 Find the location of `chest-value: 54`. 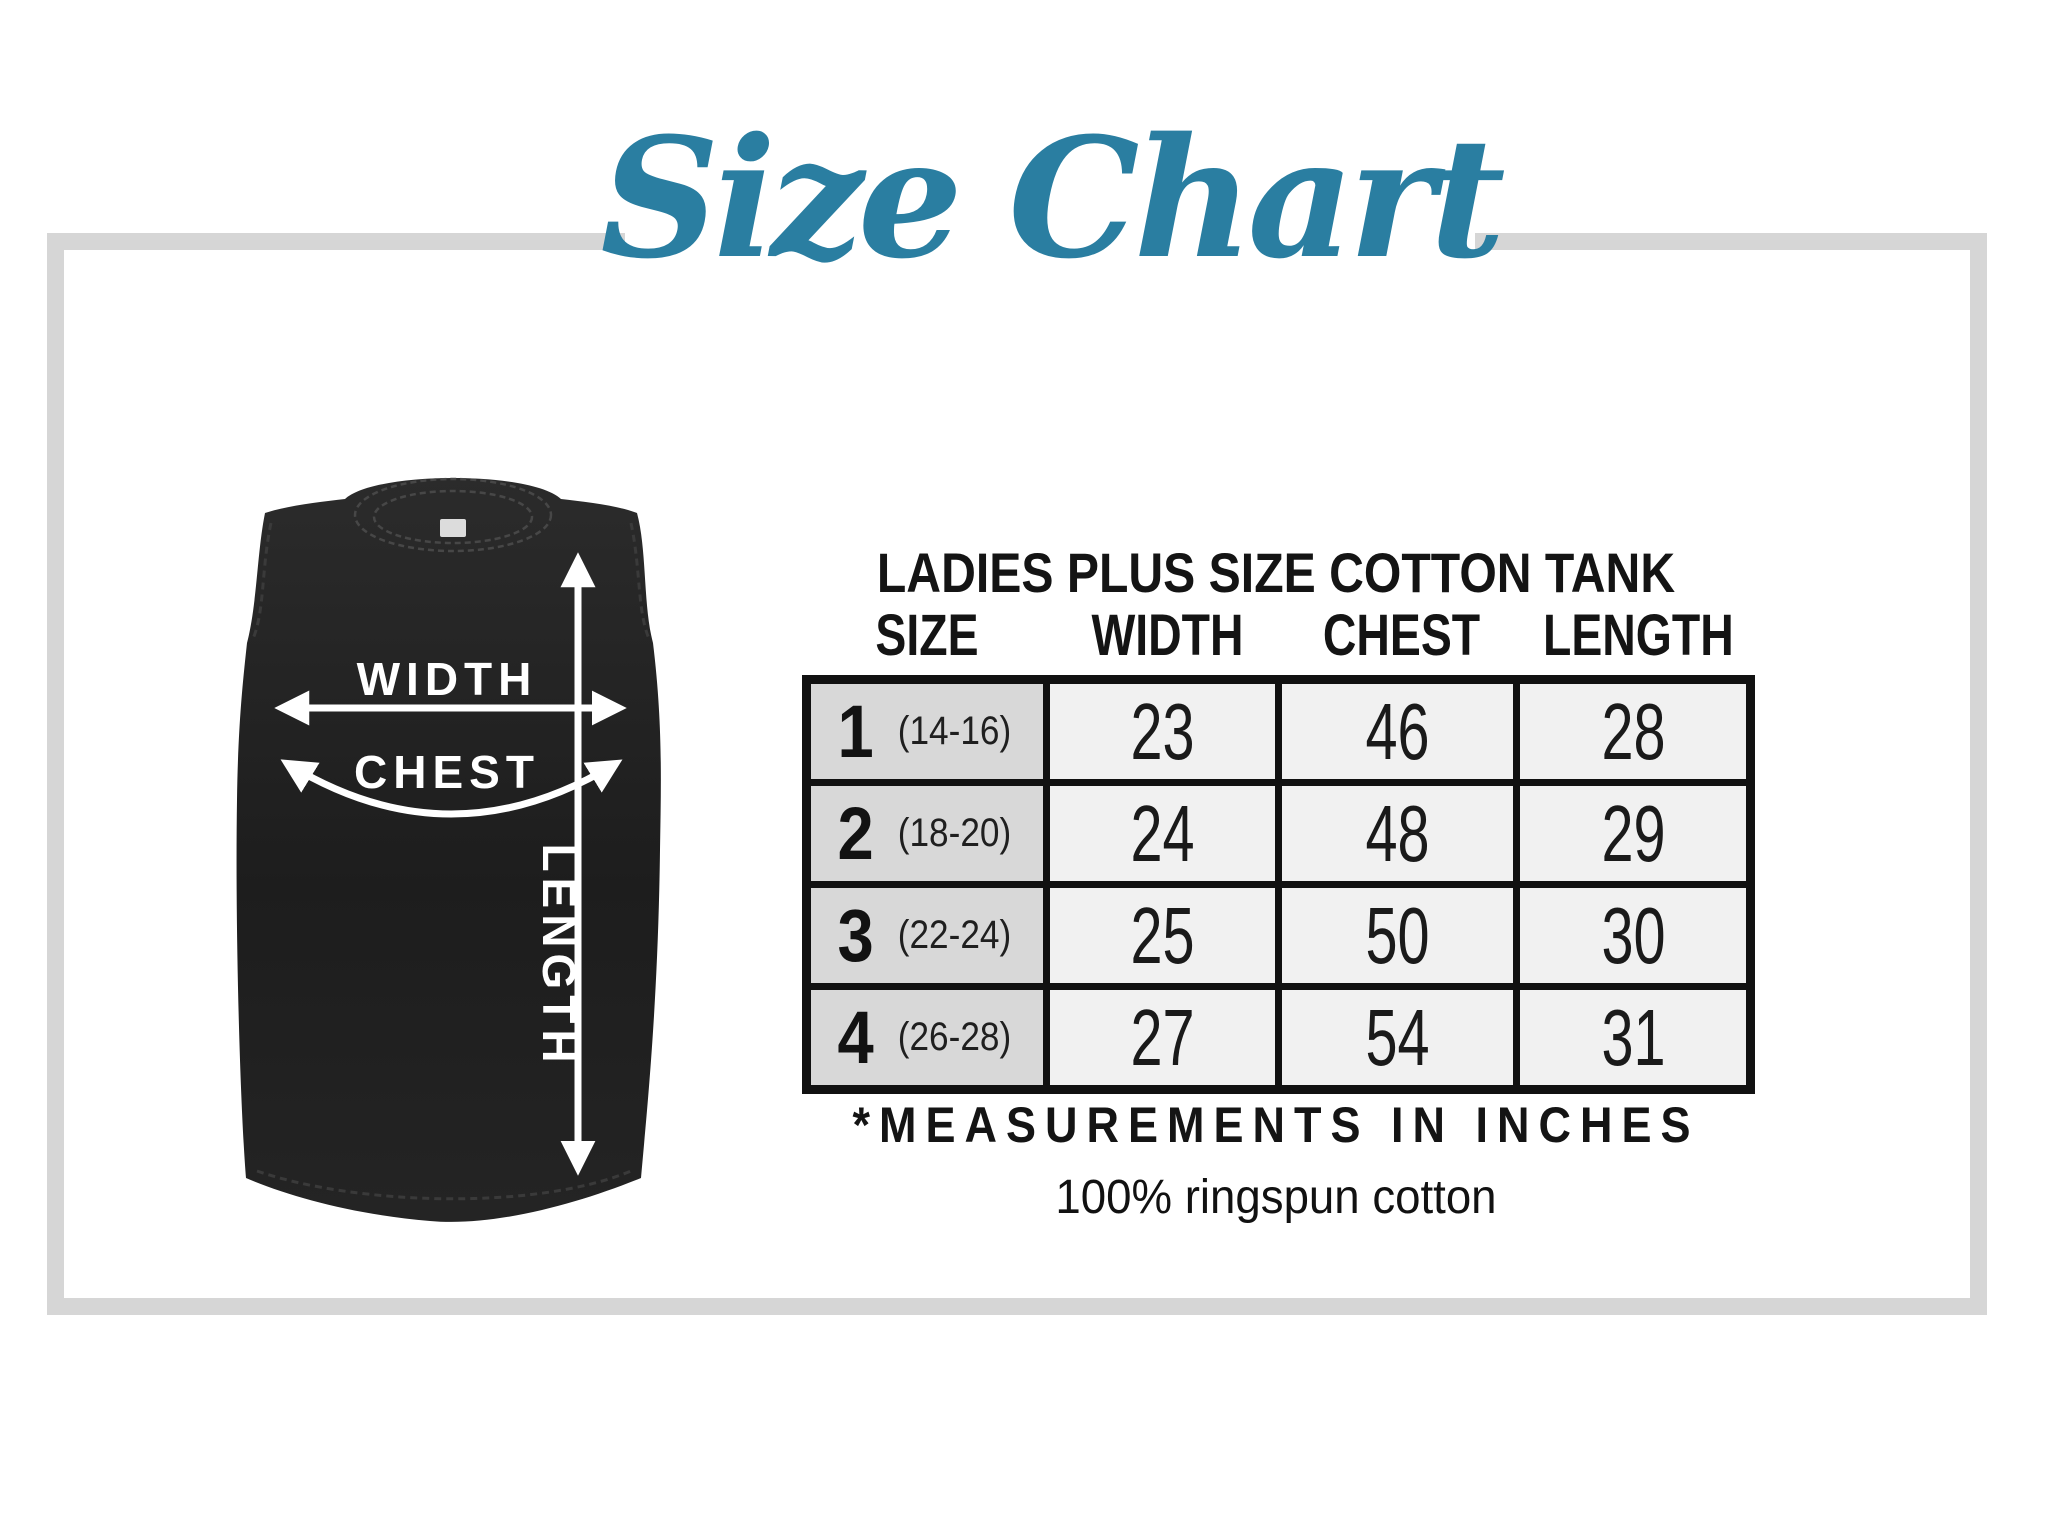

chest-value: 54 is located at coordinates (1397, 1037).